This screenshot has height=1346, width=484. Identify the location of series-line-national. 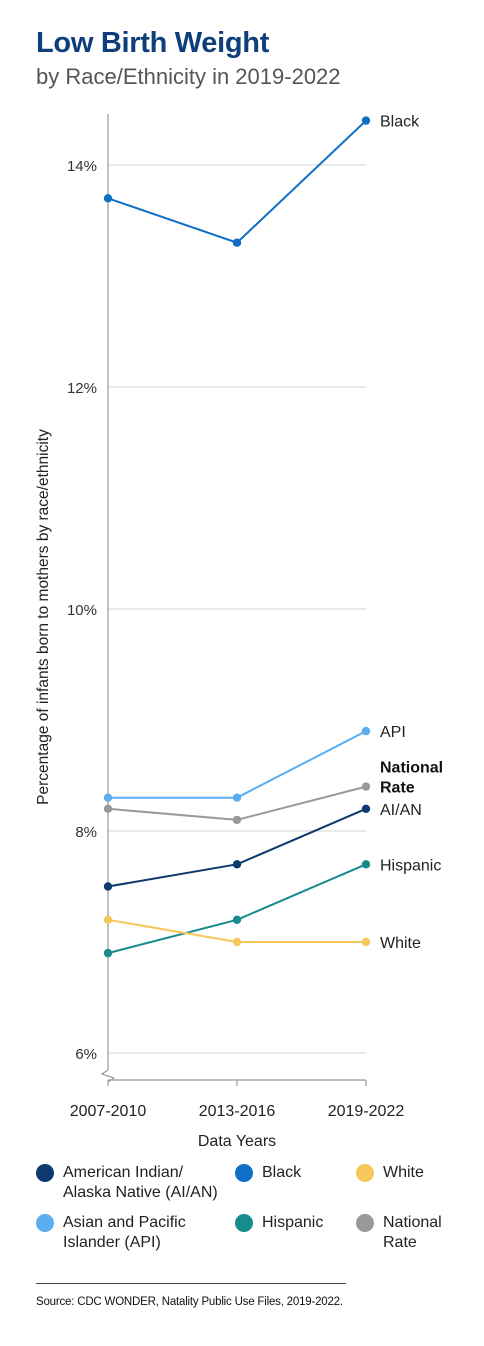
(237, 803).